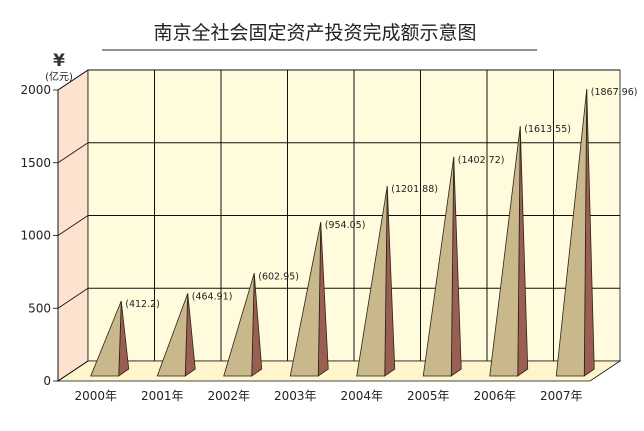  Describe the element at coordinates (414, 189) in the screenshot. I see `data-label: (1201.88)` at that location.